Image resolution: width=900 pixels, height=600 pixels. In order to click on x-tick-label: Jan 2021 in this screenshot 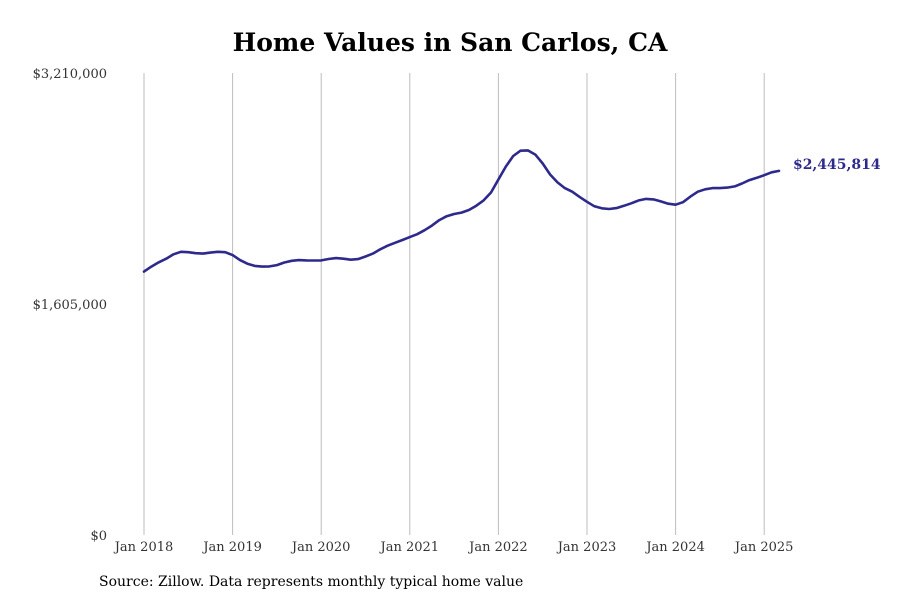, I will do `click(409, 547)`.